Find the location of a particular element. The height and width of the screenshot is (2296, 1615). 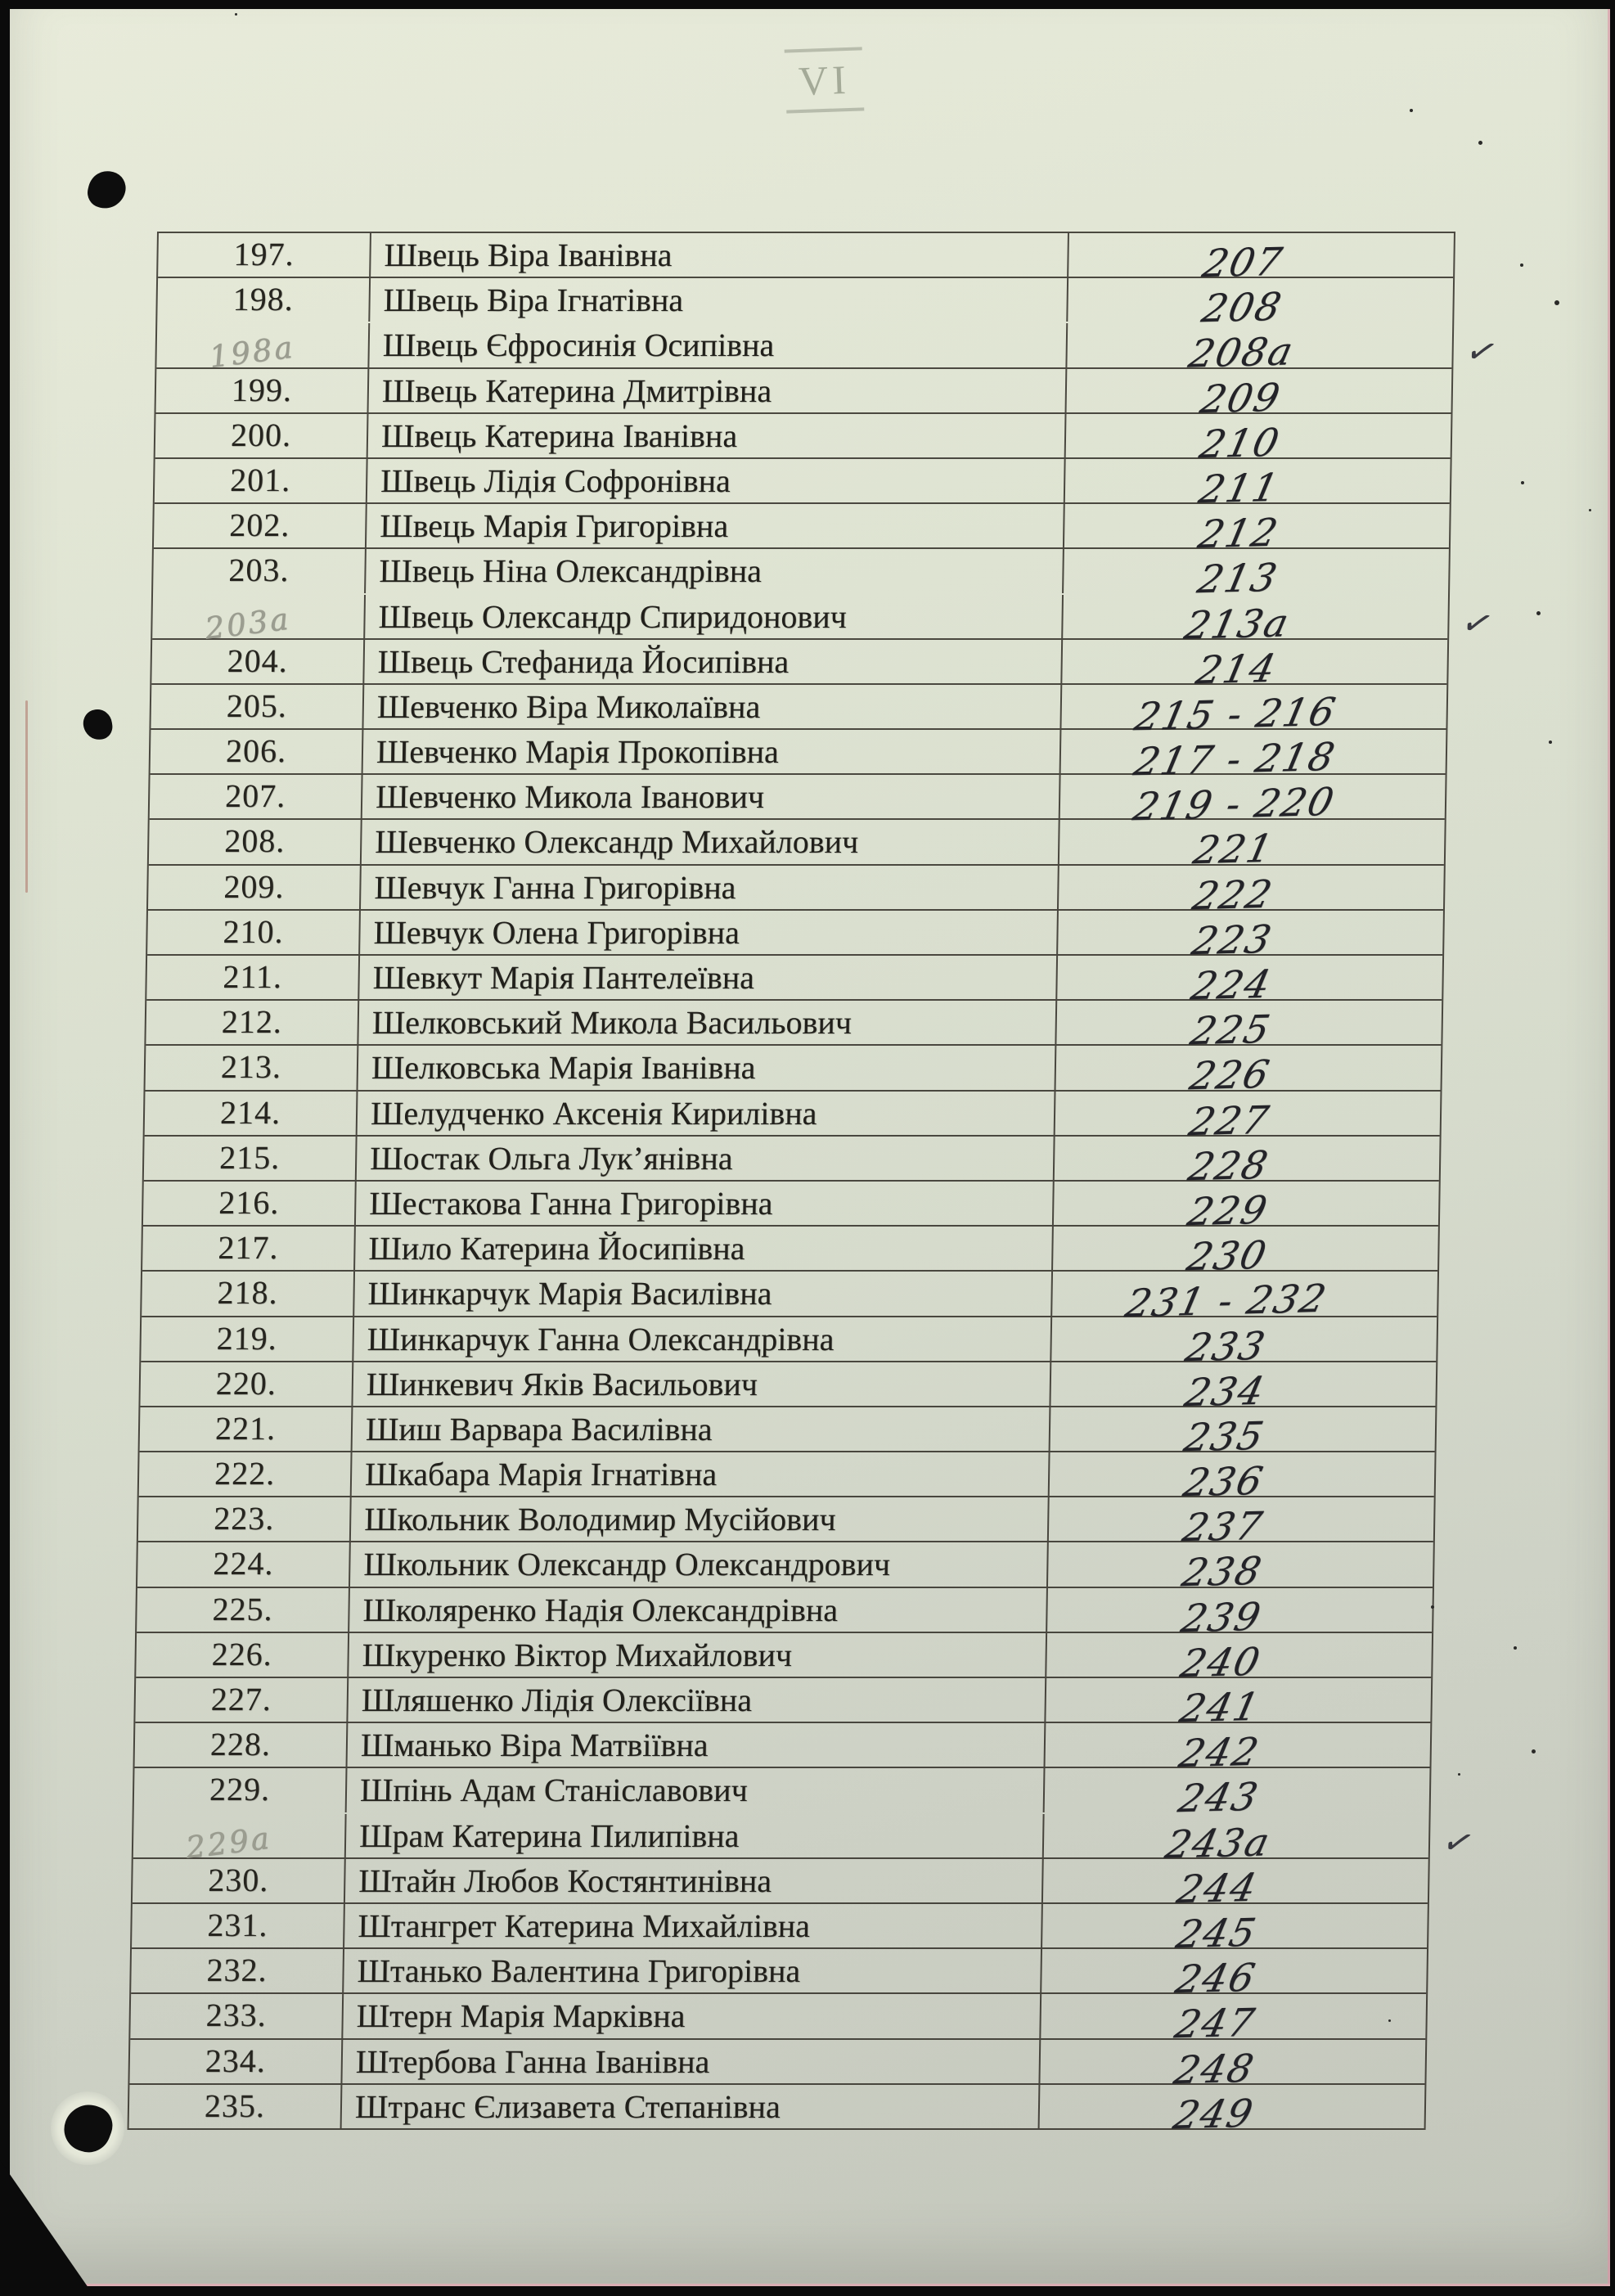

person-name-cell: Штерн Марія Марківна is located at coordinates (692, 2016).